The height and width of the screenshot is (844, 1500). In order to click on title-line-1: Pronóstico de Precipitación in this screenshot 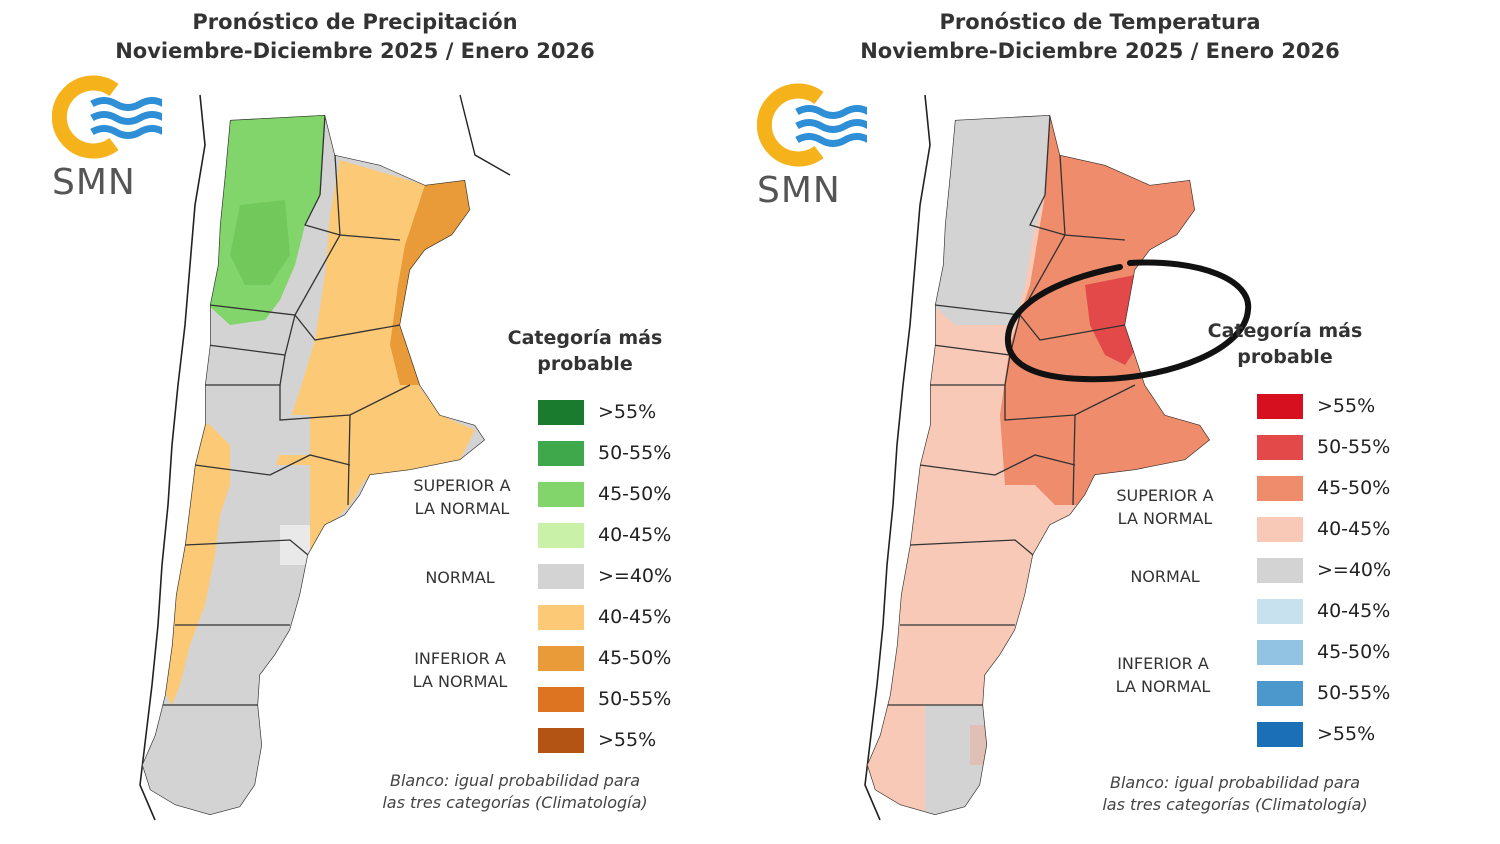, I will do `click(355, 22)`.